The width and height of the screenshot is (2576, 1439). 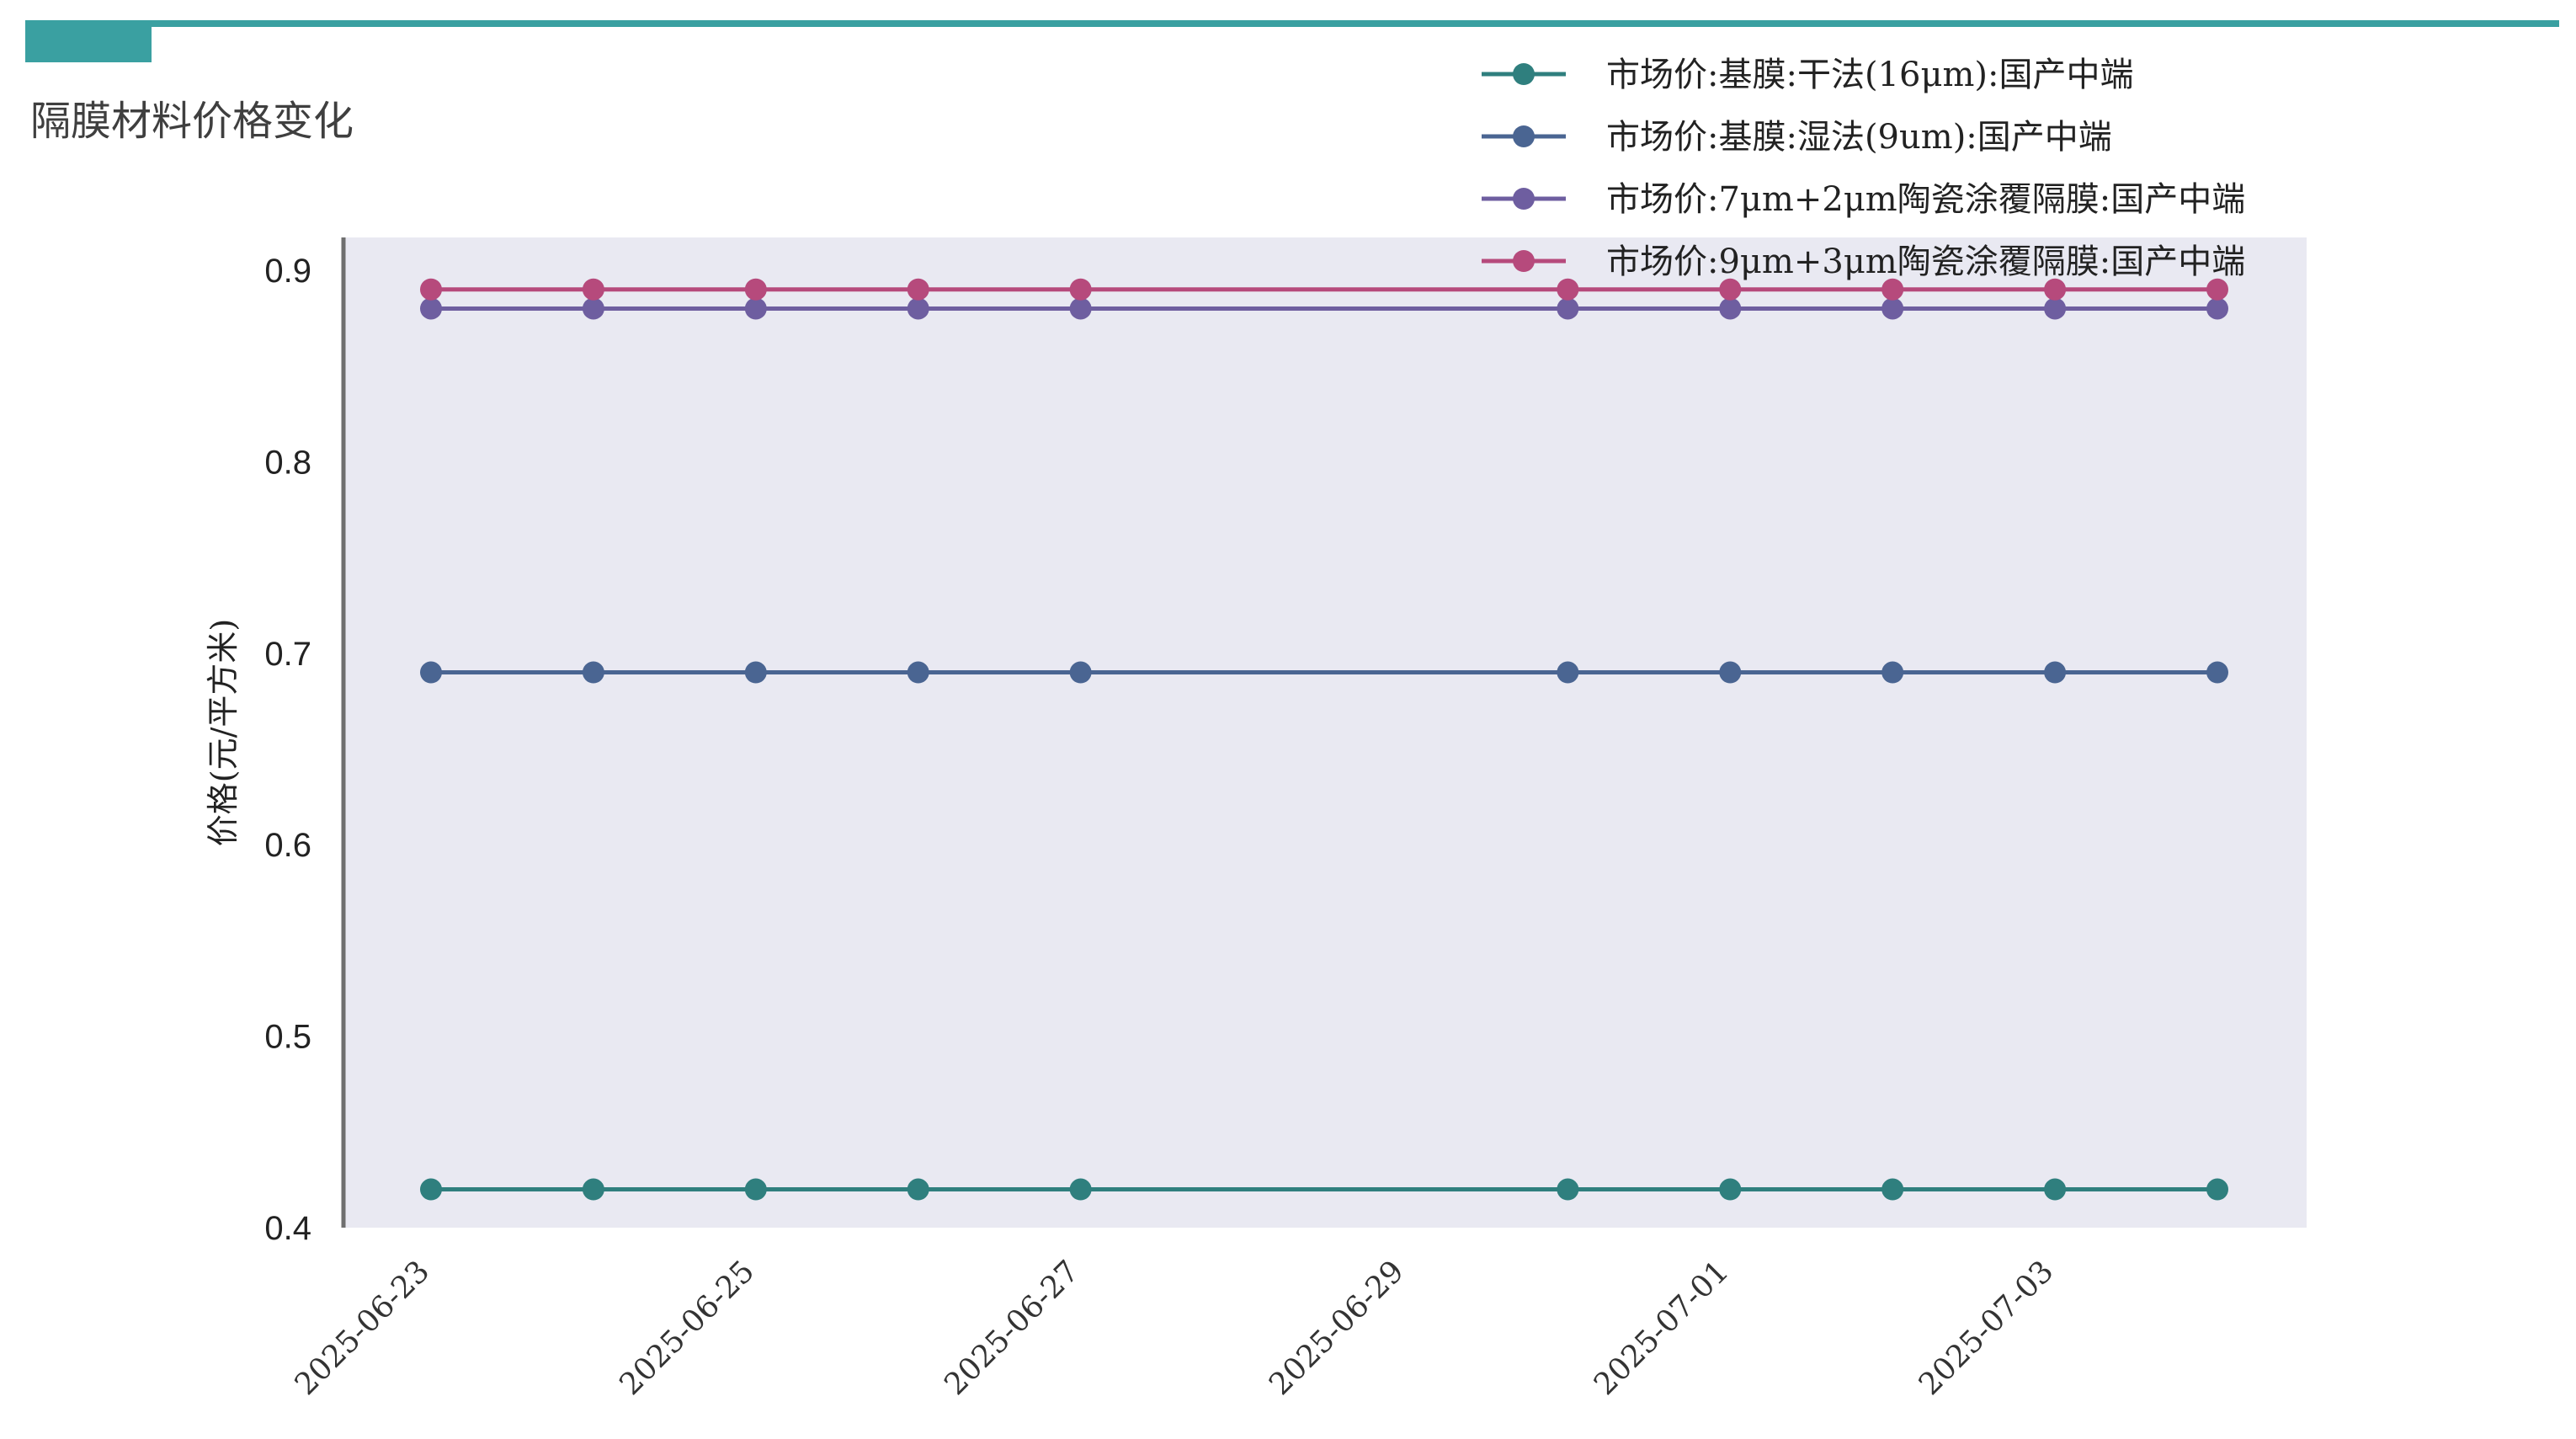 What do you see at coordinates (287, 271) in the screenshot?
I see `y-tick-label: 0.9` at bounding box center [287, 271].